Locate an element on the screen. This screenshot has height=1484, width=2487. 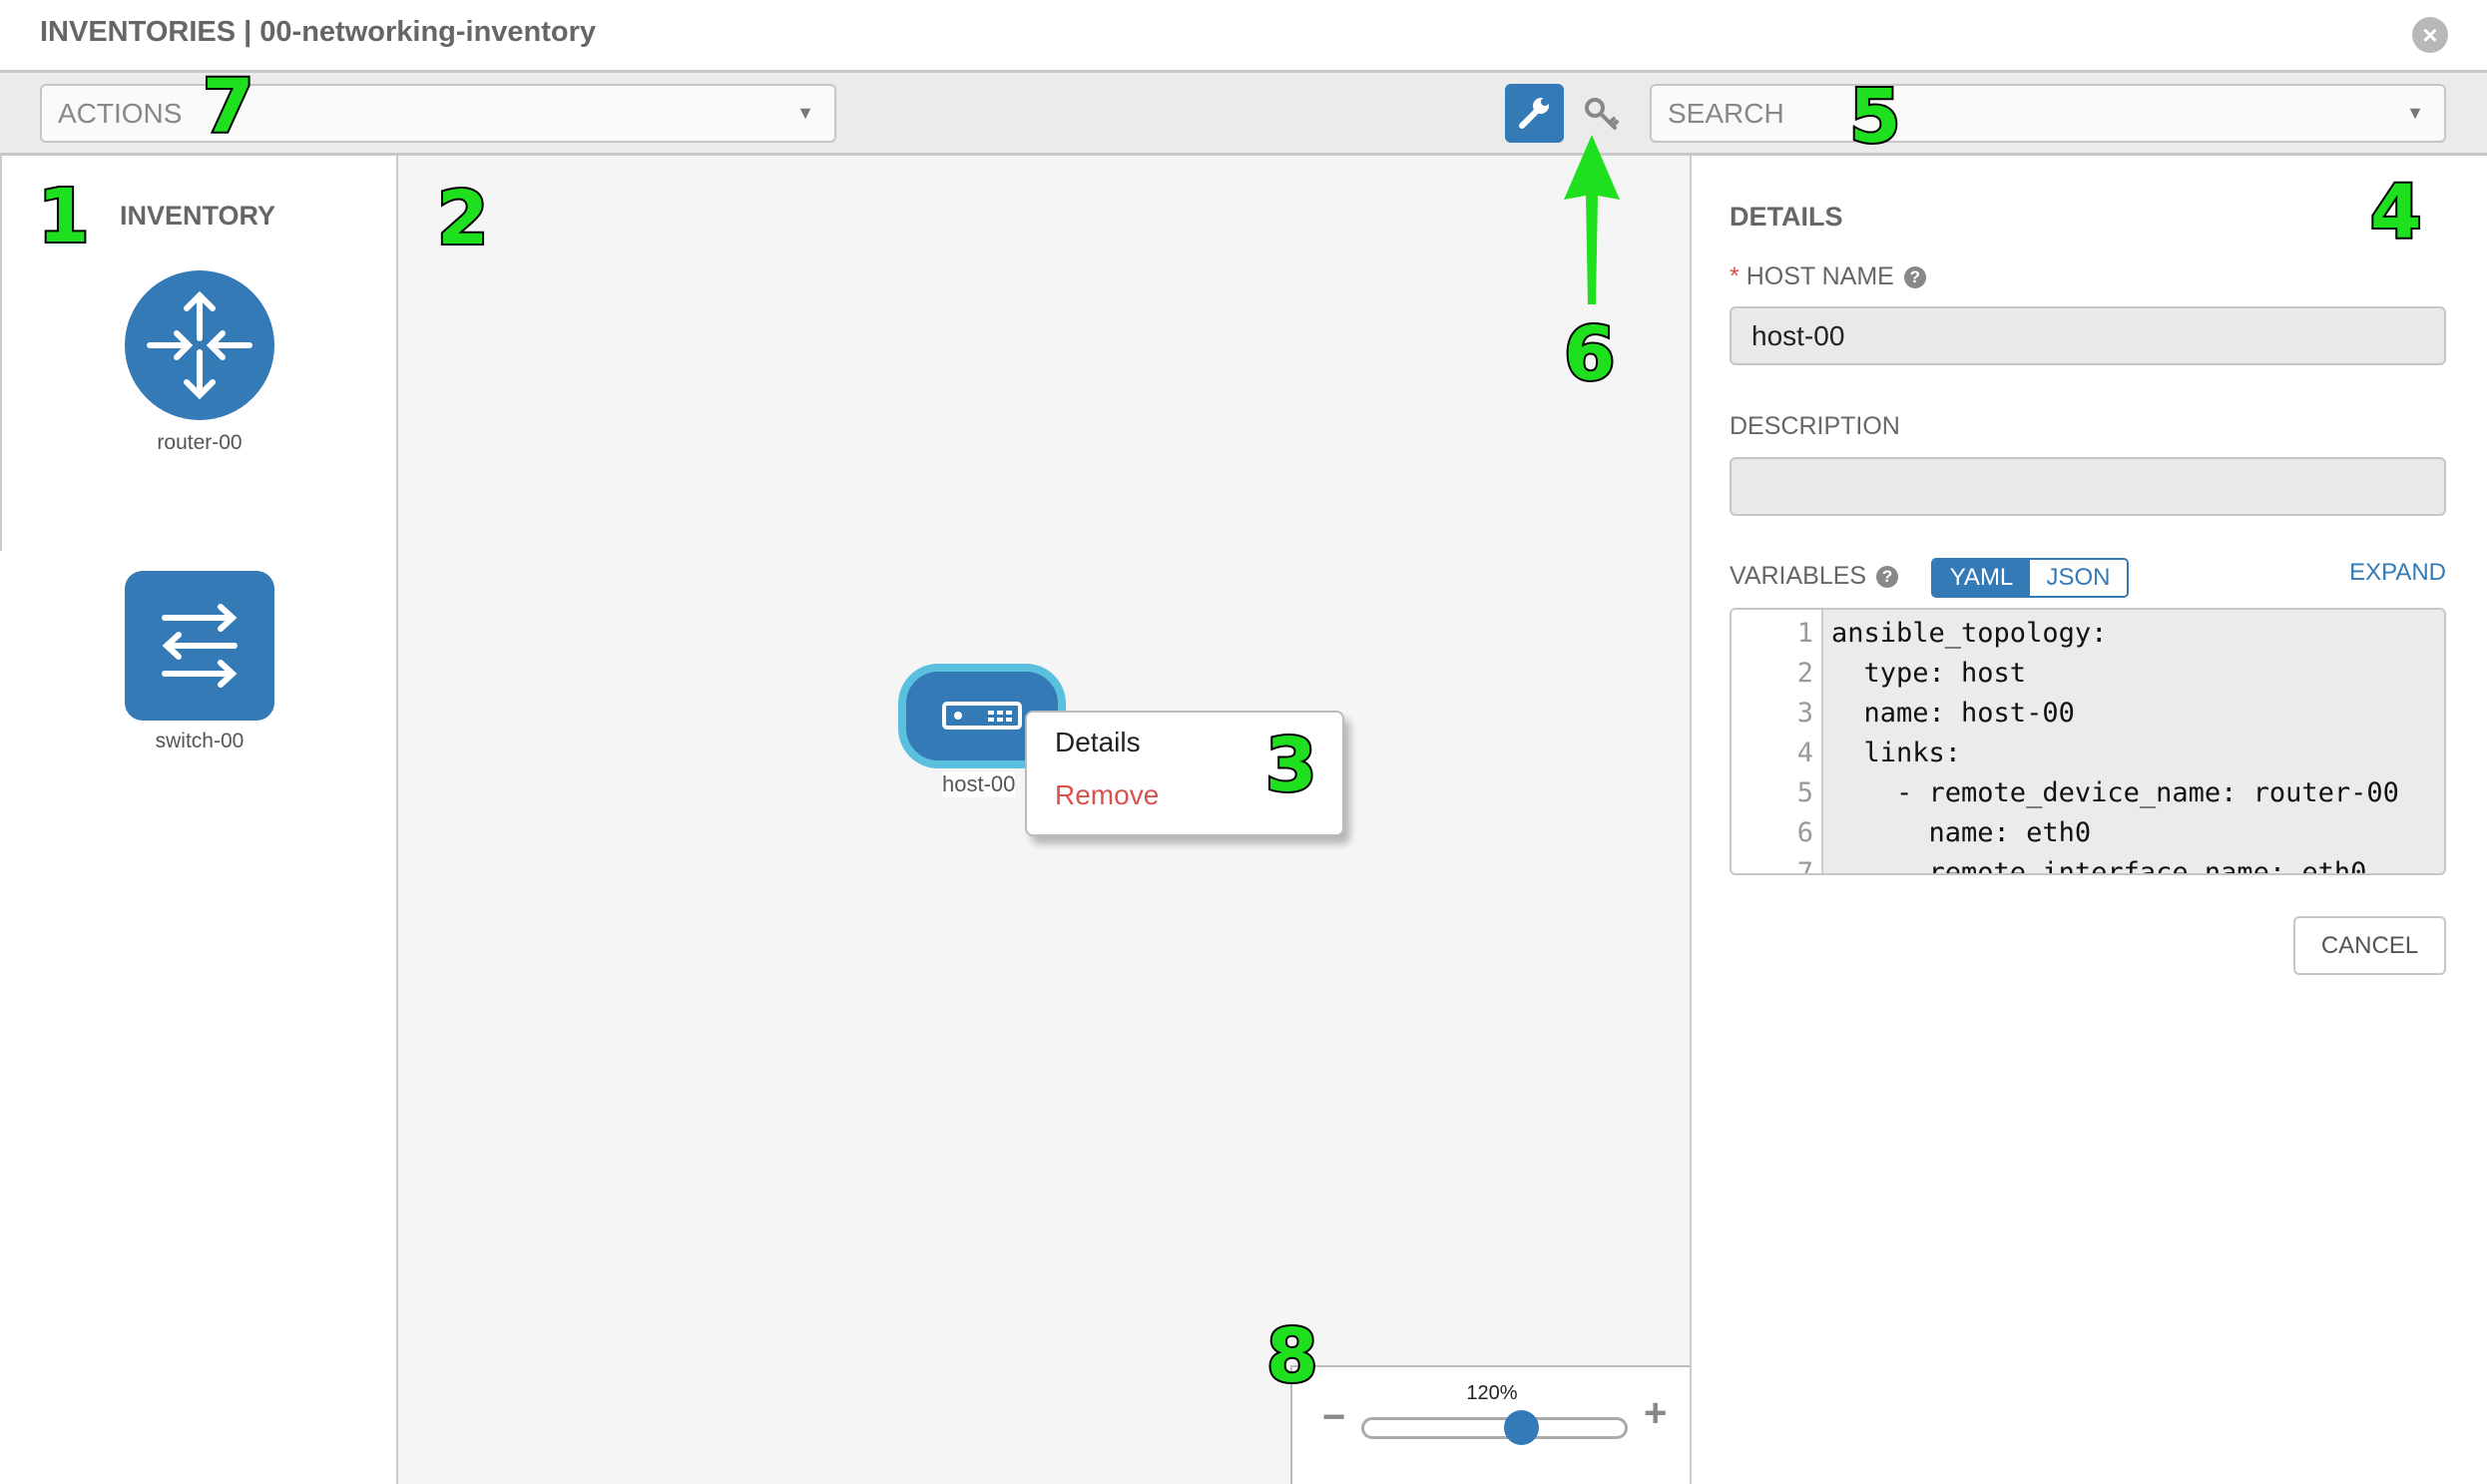
description-input is located at coordinates (2088, 486).